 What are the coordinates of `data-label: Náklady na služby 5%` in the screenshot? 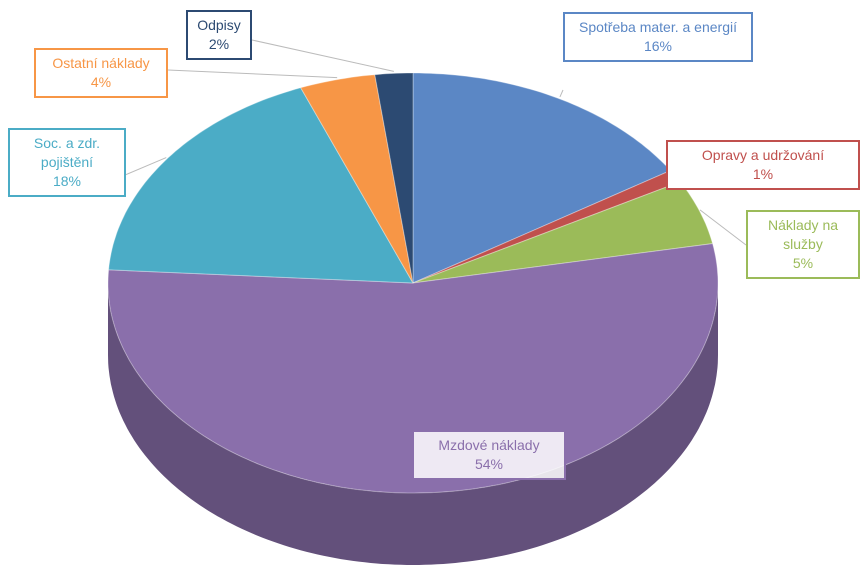 It's located at (803, 244).